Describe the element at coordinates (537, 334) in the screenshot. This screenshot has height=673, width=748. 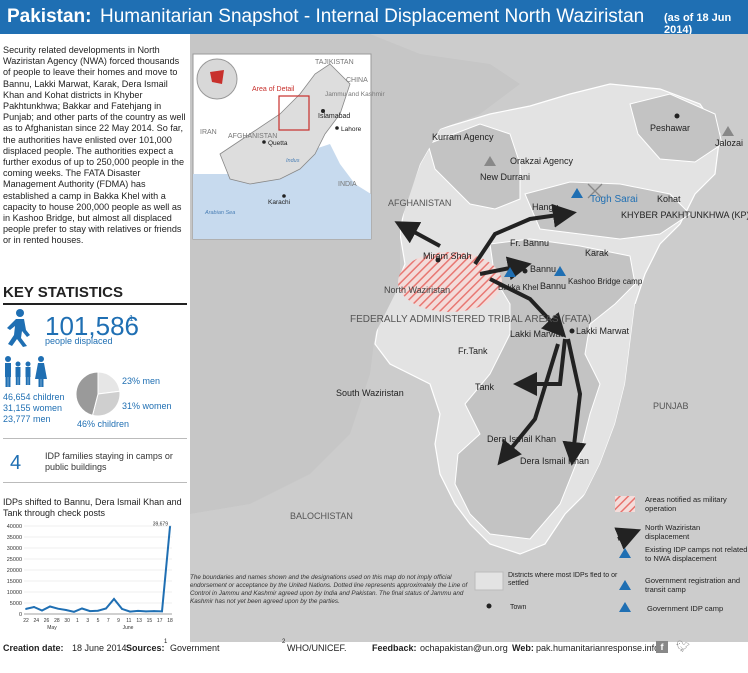
I see `label-lakki-marwat: Lakki Marwat` at that location.